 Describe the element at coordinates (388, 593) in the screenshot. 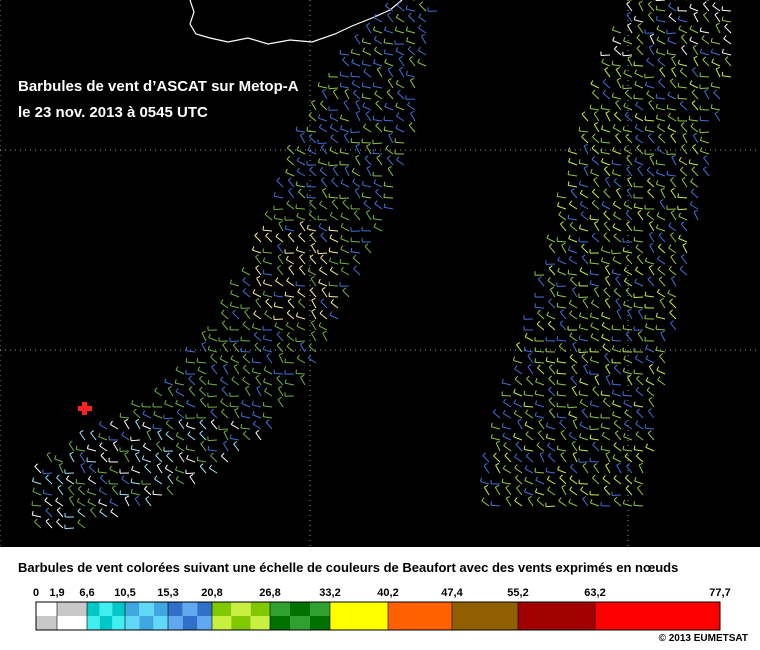

I see `legend-tick-label: 40,2` at that location.